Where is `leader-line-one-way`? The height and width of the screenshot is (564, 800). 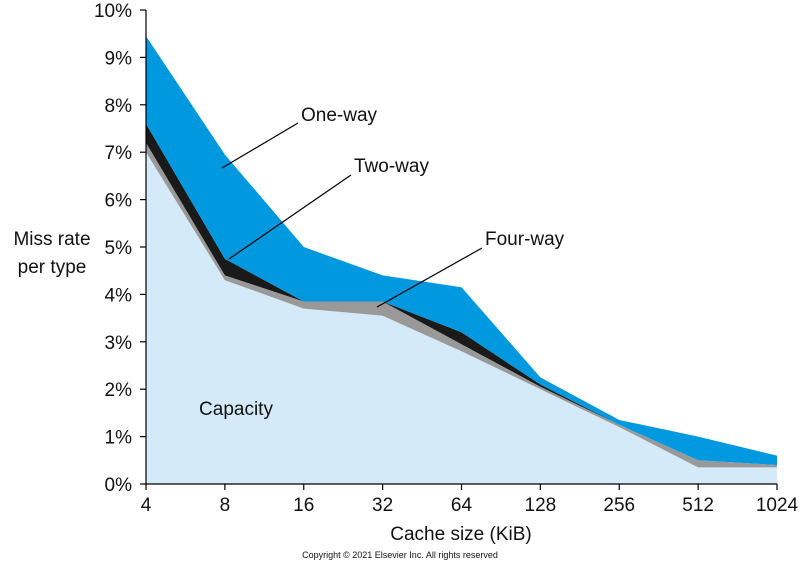 leader-line-one-way is located at coordinates (260, 145).